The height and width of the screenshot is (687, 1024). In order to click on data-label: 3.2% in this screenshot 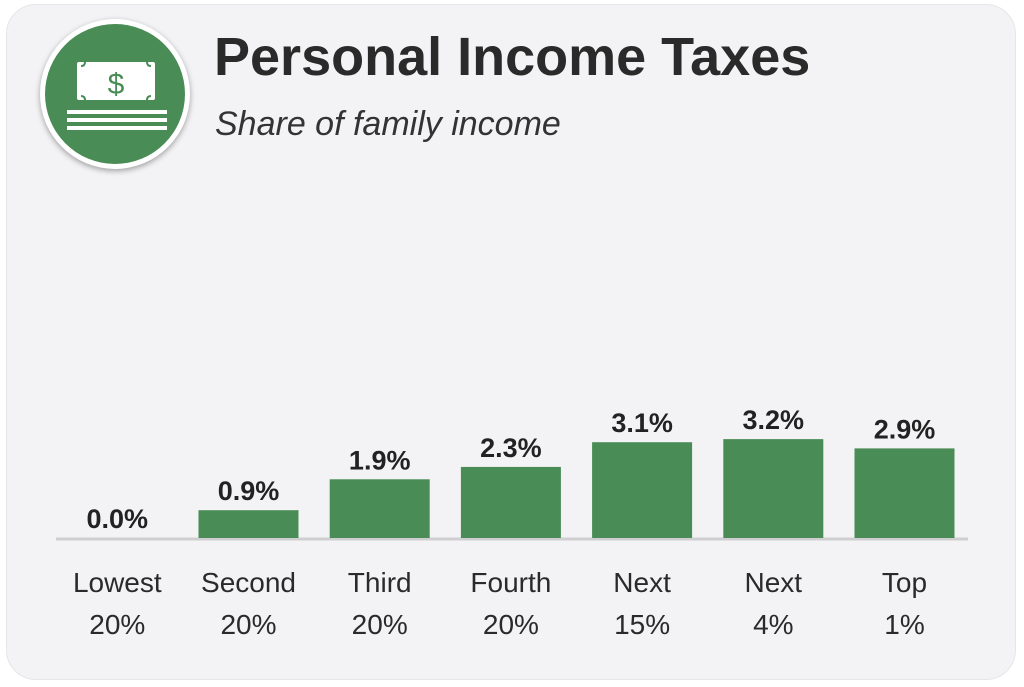, I will do `click(774, 420)`.